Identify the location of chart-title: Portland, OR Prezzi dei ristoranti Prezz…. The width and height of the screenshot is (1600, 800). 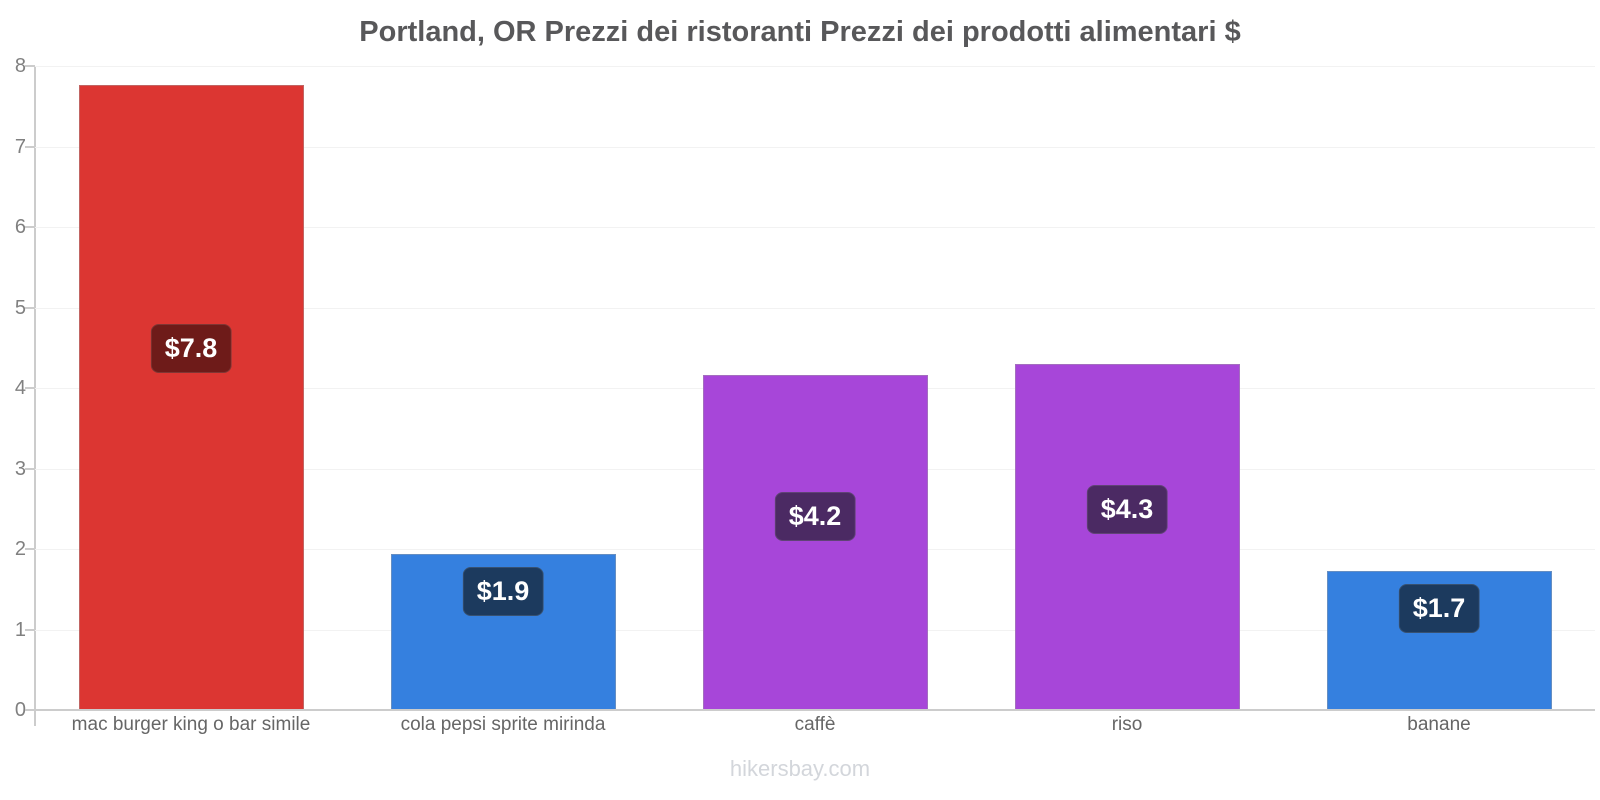
(800, 32).